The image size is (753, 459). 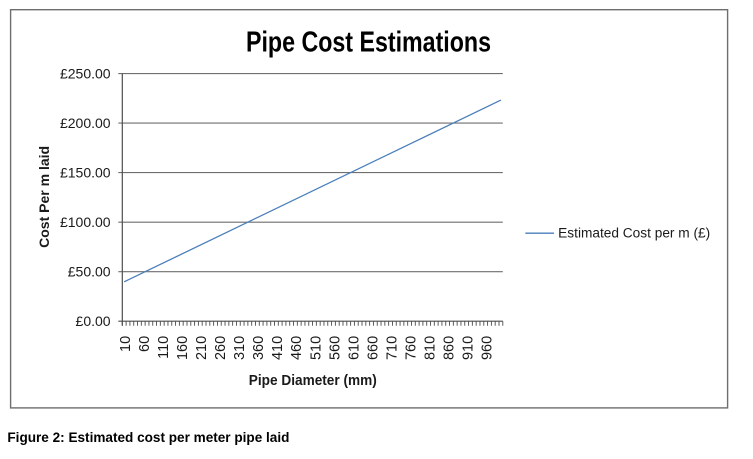 What do you see at coordinates (259, 348) in the screenshot?
I see `svg-text: 360` at bounding box center [259, 348].